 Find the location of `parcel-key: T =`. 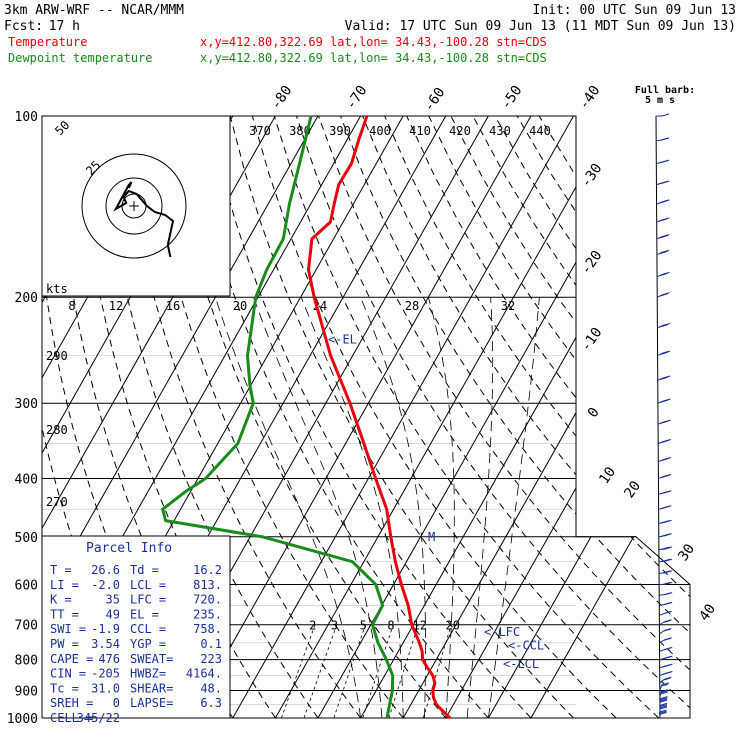

parcel-key: T = is located at coordinates (61, 570).